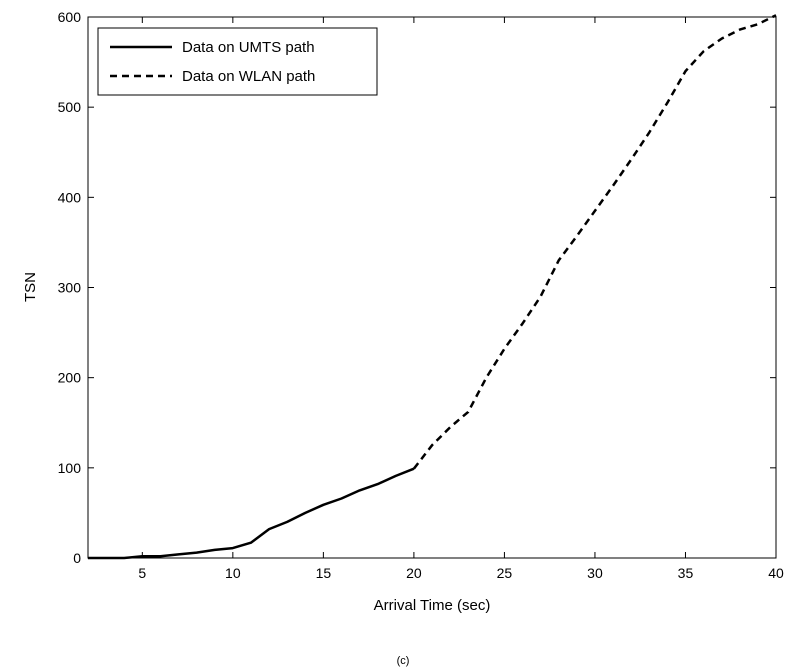 Image resolution: width=787 pixels, height=670 pixels. Describe the element at coordinates (70, 288) in the screenshot. I see `y-tick-label: 300` at that location.